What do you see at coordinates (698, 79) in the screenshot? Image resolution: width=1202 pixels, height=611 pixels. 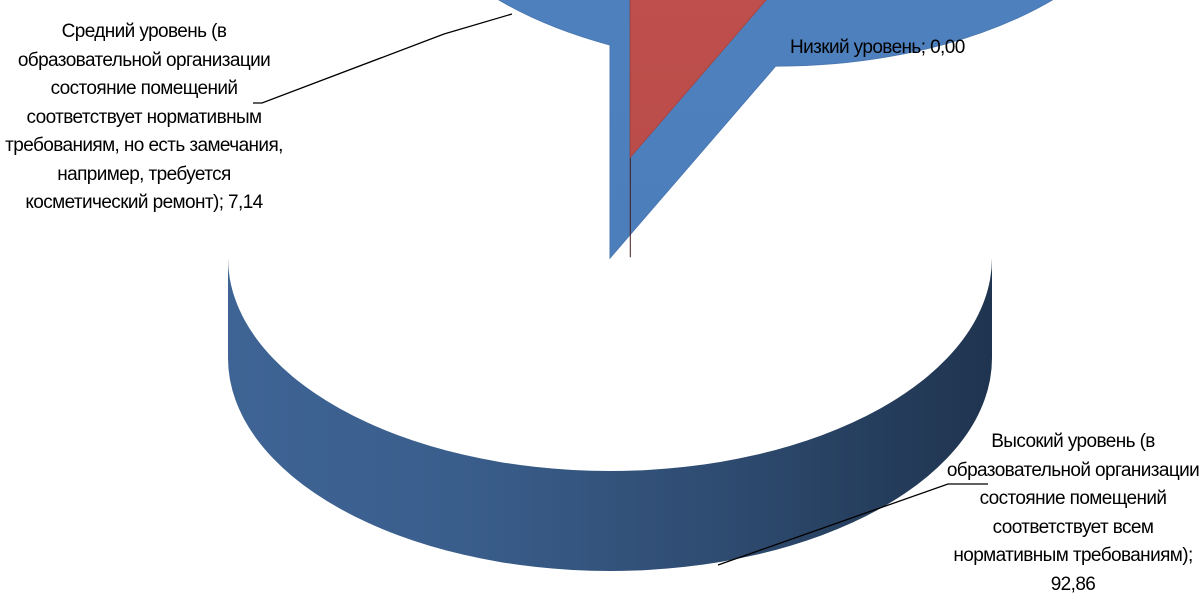 I see `slice-medium` at bounding box center [698, 79].